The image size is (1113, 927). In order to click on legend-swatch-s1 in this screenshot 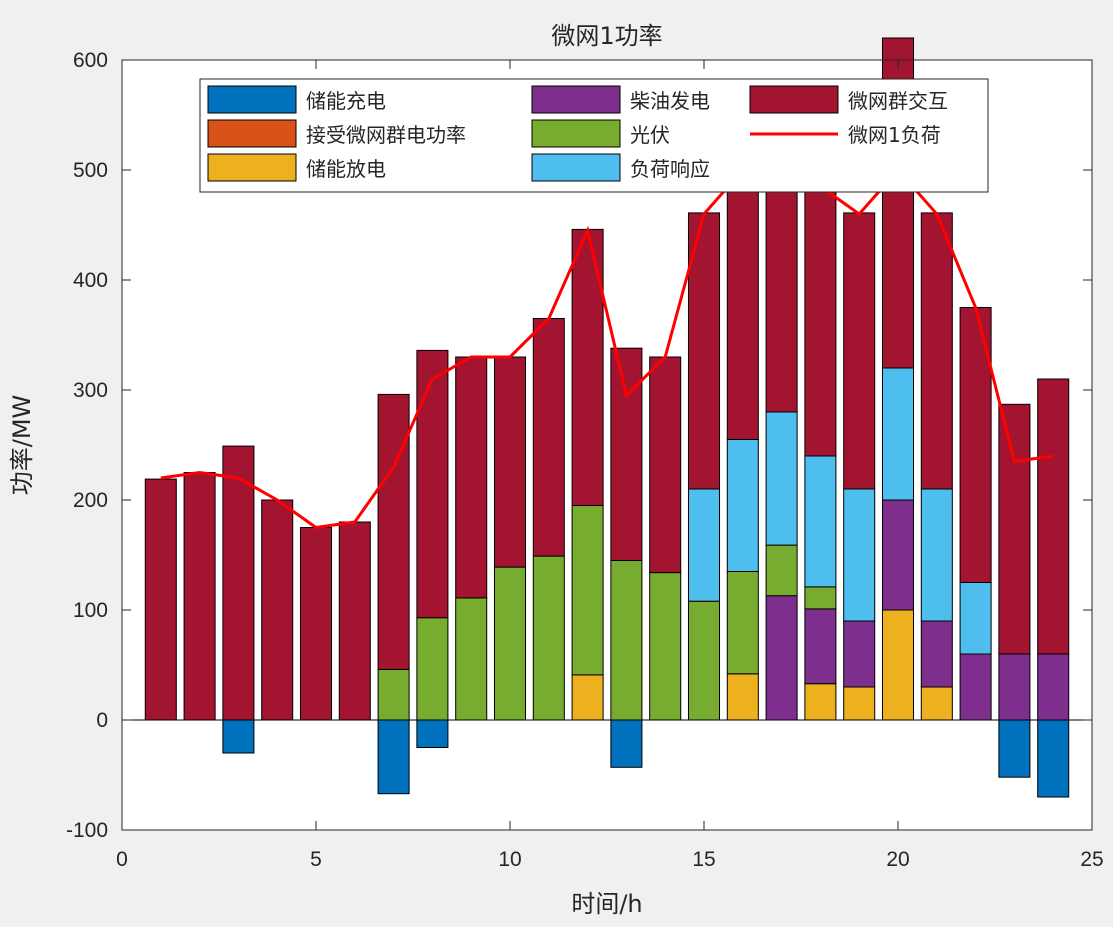, I will do `click(252, 133)`.